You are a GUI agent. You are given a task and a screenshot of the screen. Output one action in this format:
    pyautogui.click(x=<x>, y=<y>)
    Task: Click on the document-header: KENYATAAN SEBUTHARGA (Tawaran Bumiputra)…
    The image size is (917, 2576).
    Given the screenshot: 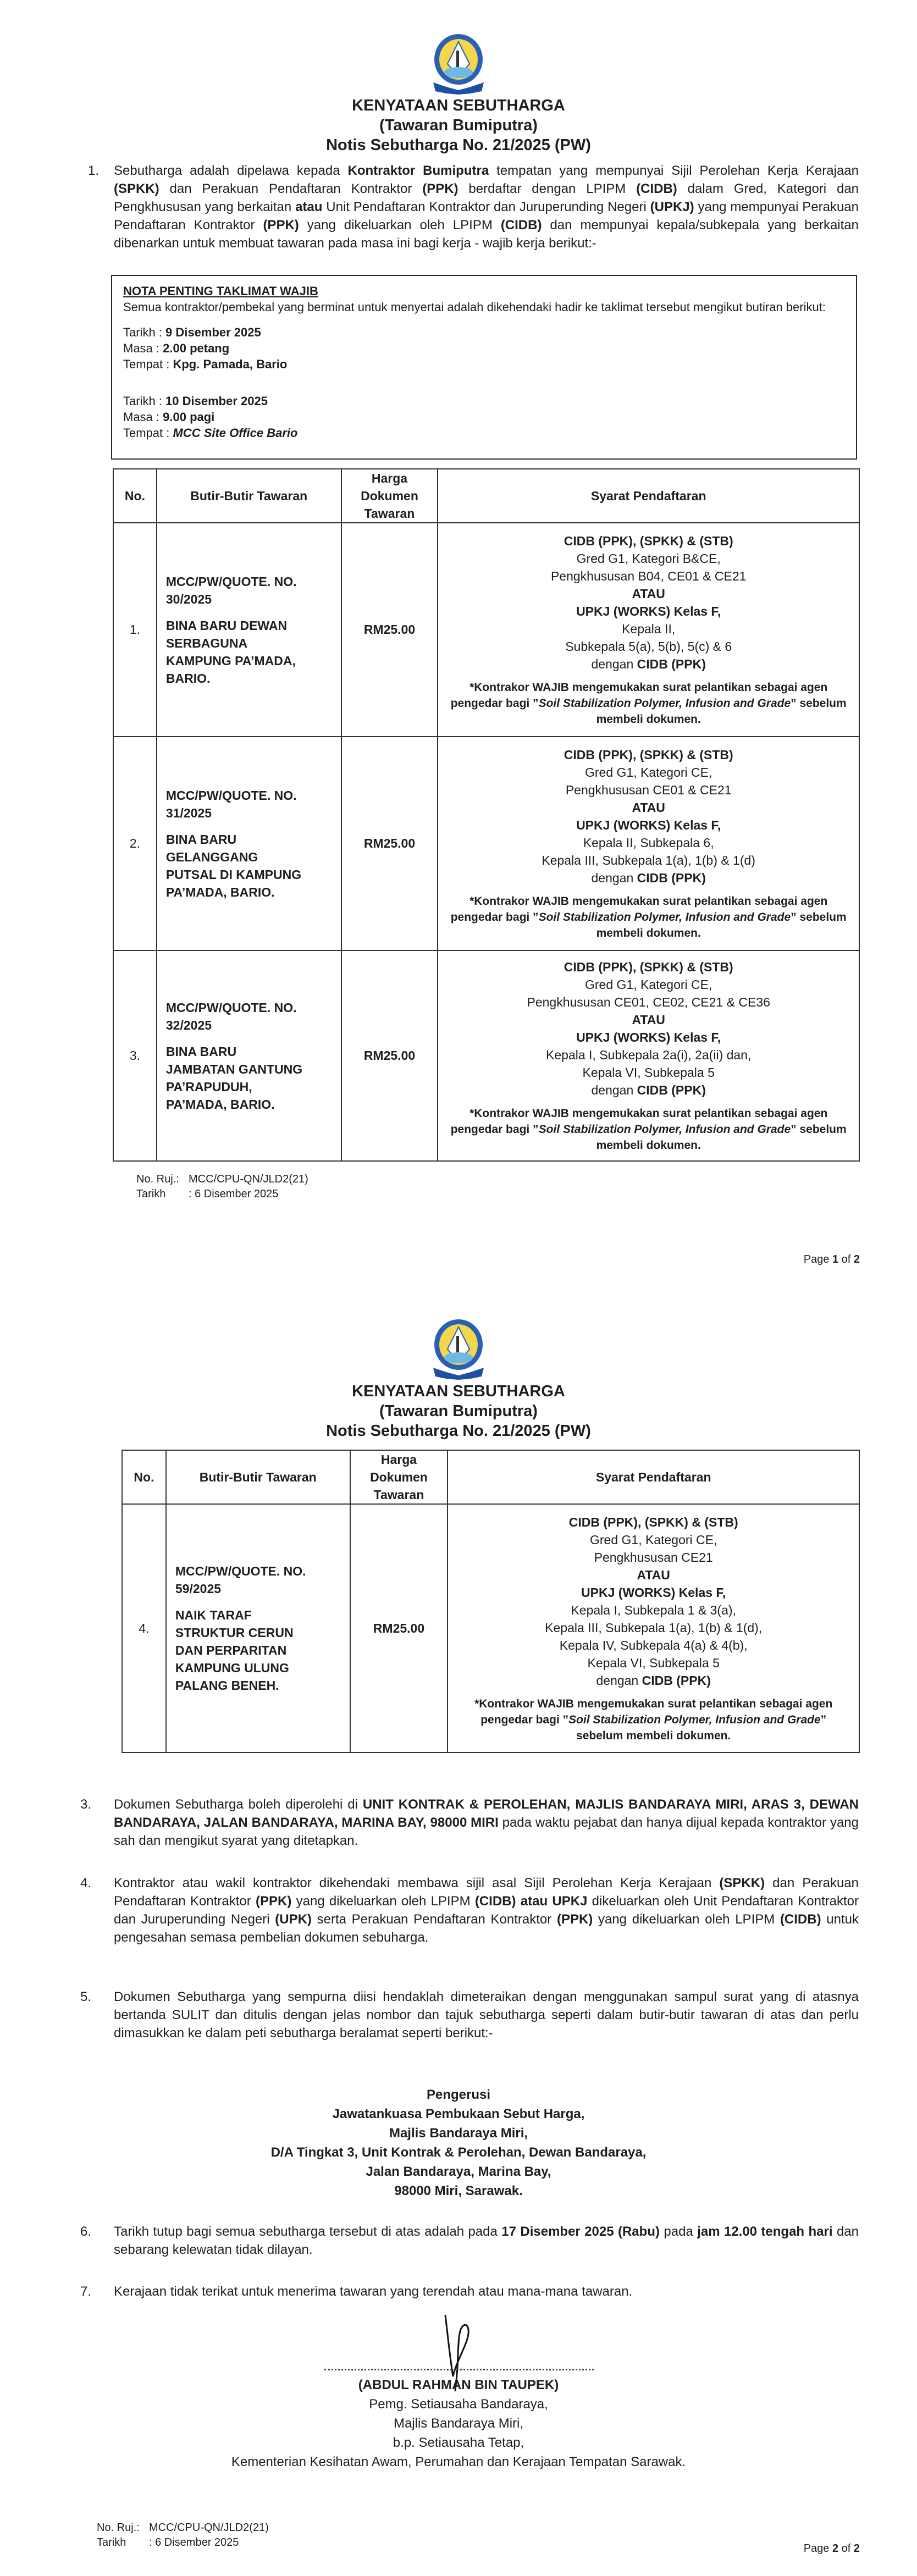 What is the action you would take?
    pyautogui.click(x=458, y=125)
    